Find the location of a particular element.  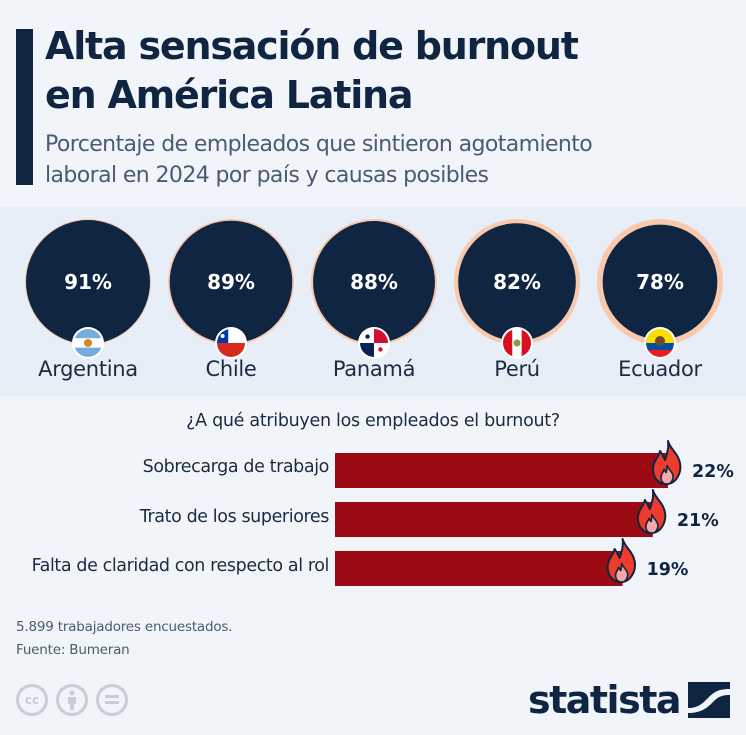

cc-icon: cc is located at coordinates (32, 700).